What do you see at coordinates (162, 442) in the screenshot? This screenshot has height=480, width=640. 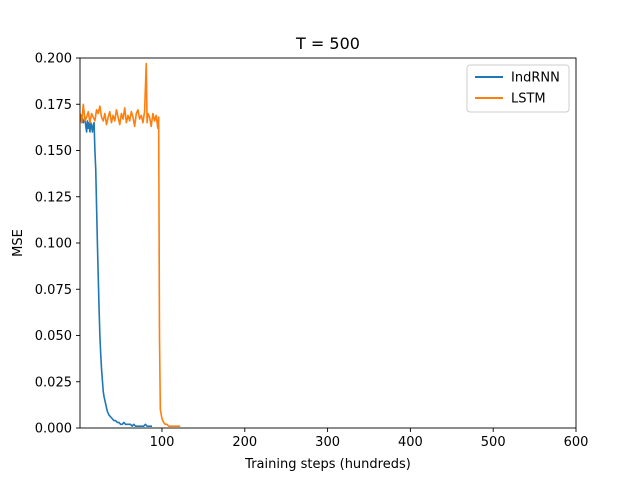 I see `x-tick-label: 100` at bounding box center [162, 442].